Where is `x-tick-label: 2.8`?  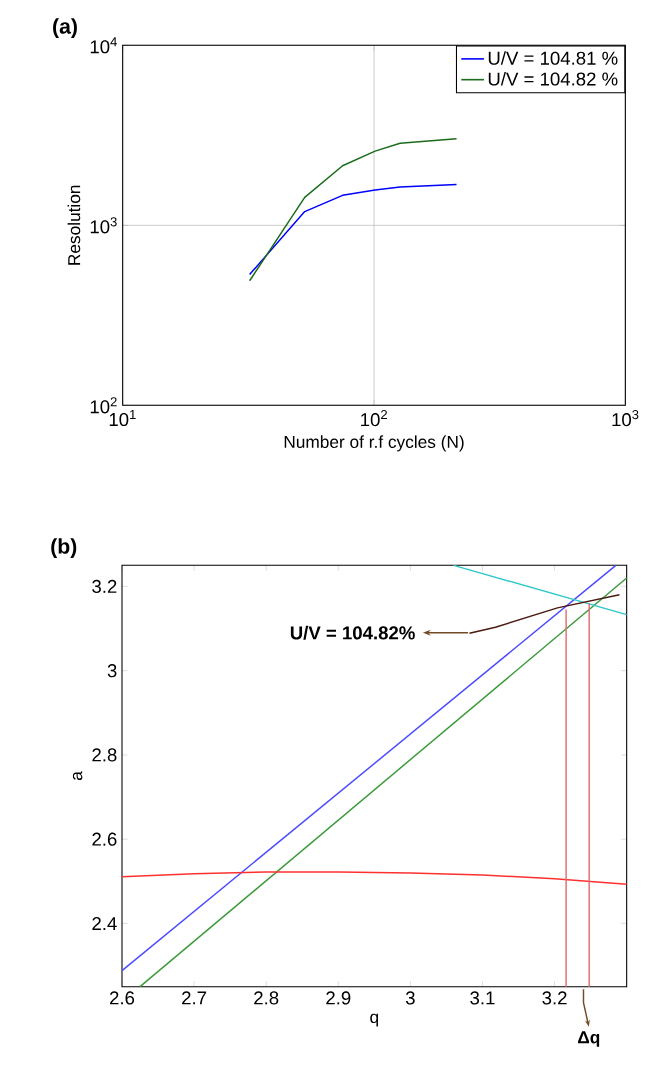 x-tick-label: 2.8 is located at coordinates (266, 998).